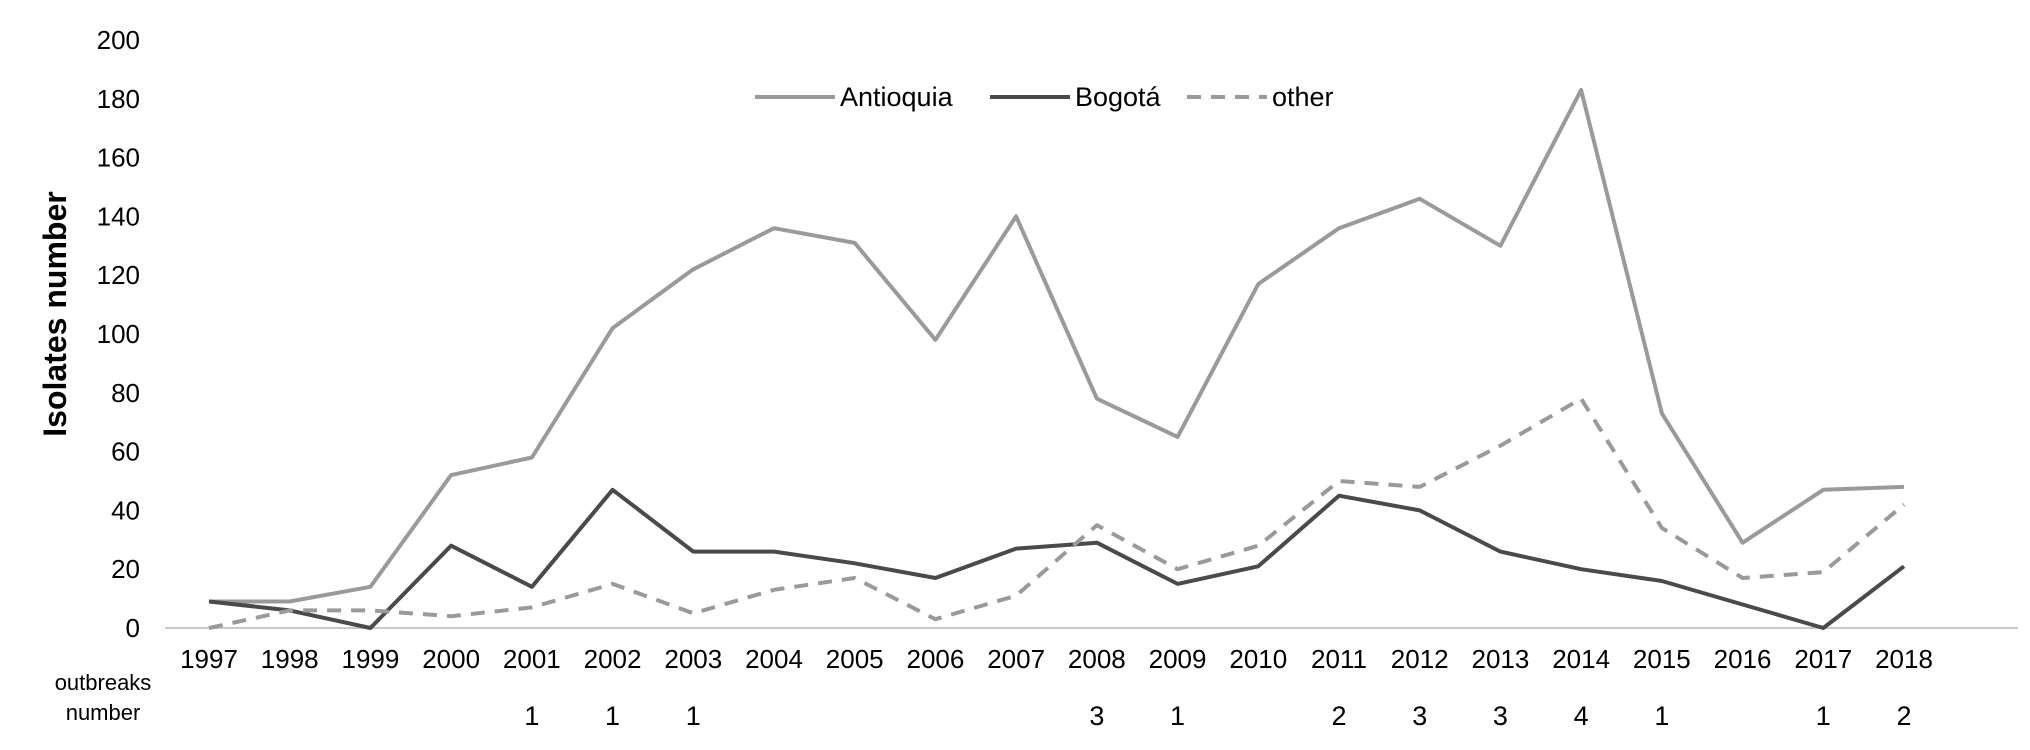  What do you see at coordinates (290, 659) in the screenshot?
I see `x-tick-label: 1998` at bounding box center [290, 659].